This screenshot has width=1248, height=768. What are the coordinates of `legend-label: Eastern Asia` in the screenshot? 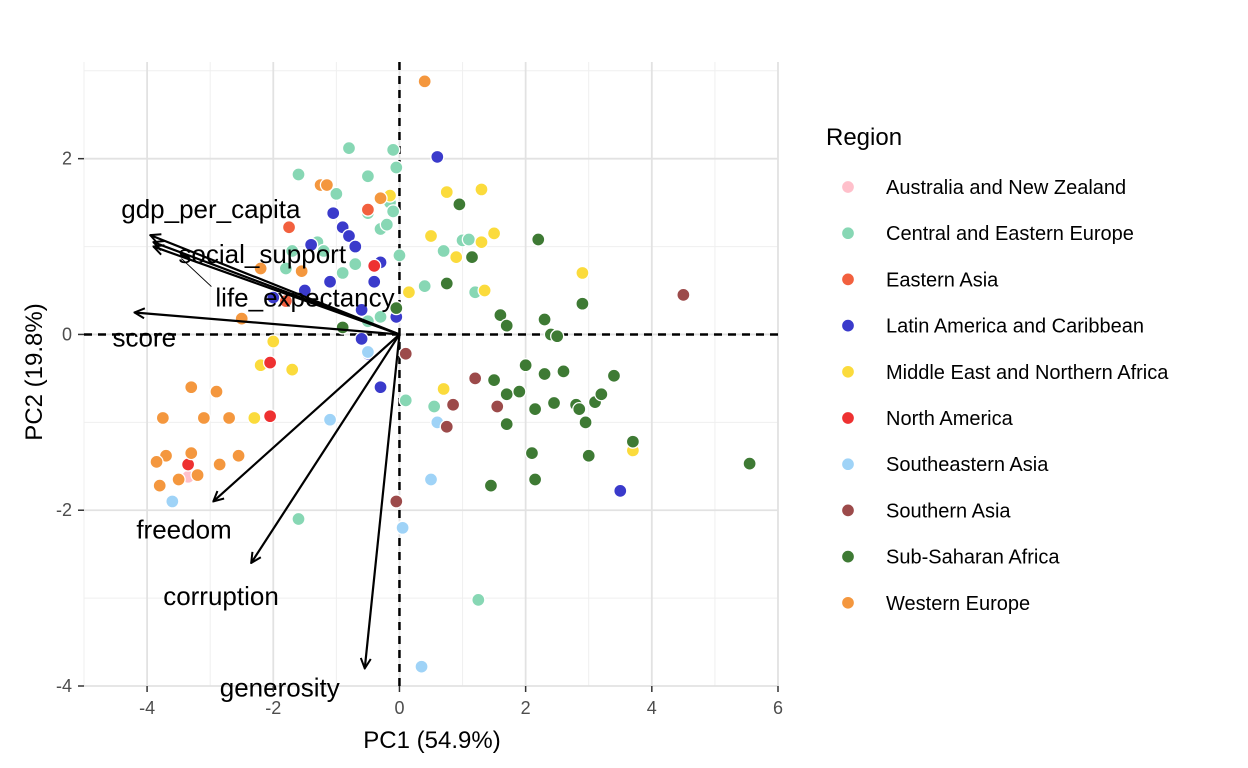 It's located at (942, 280).